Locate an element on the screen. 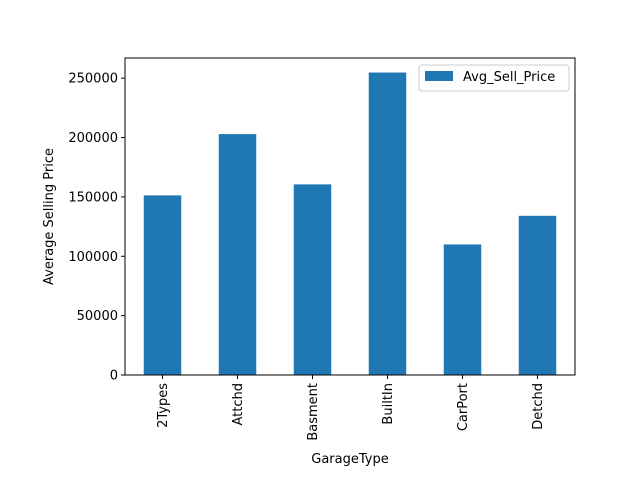  y-tick-label: 200000 is located at coordinates (93, 138).